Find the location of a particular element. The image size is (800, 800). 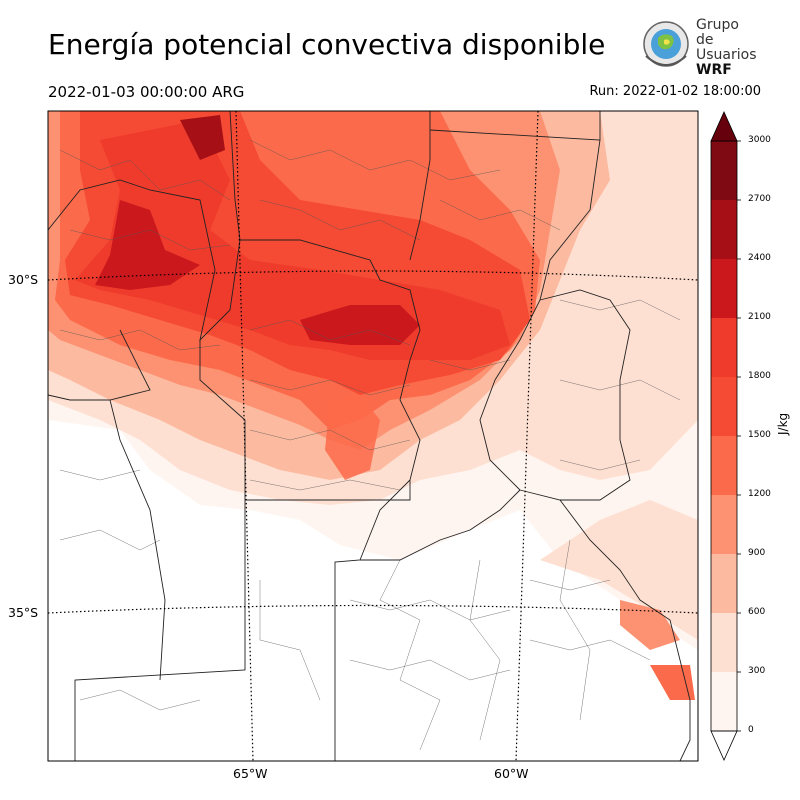

longitude-label-65w: 65°W is located at coordinates (250, 773).